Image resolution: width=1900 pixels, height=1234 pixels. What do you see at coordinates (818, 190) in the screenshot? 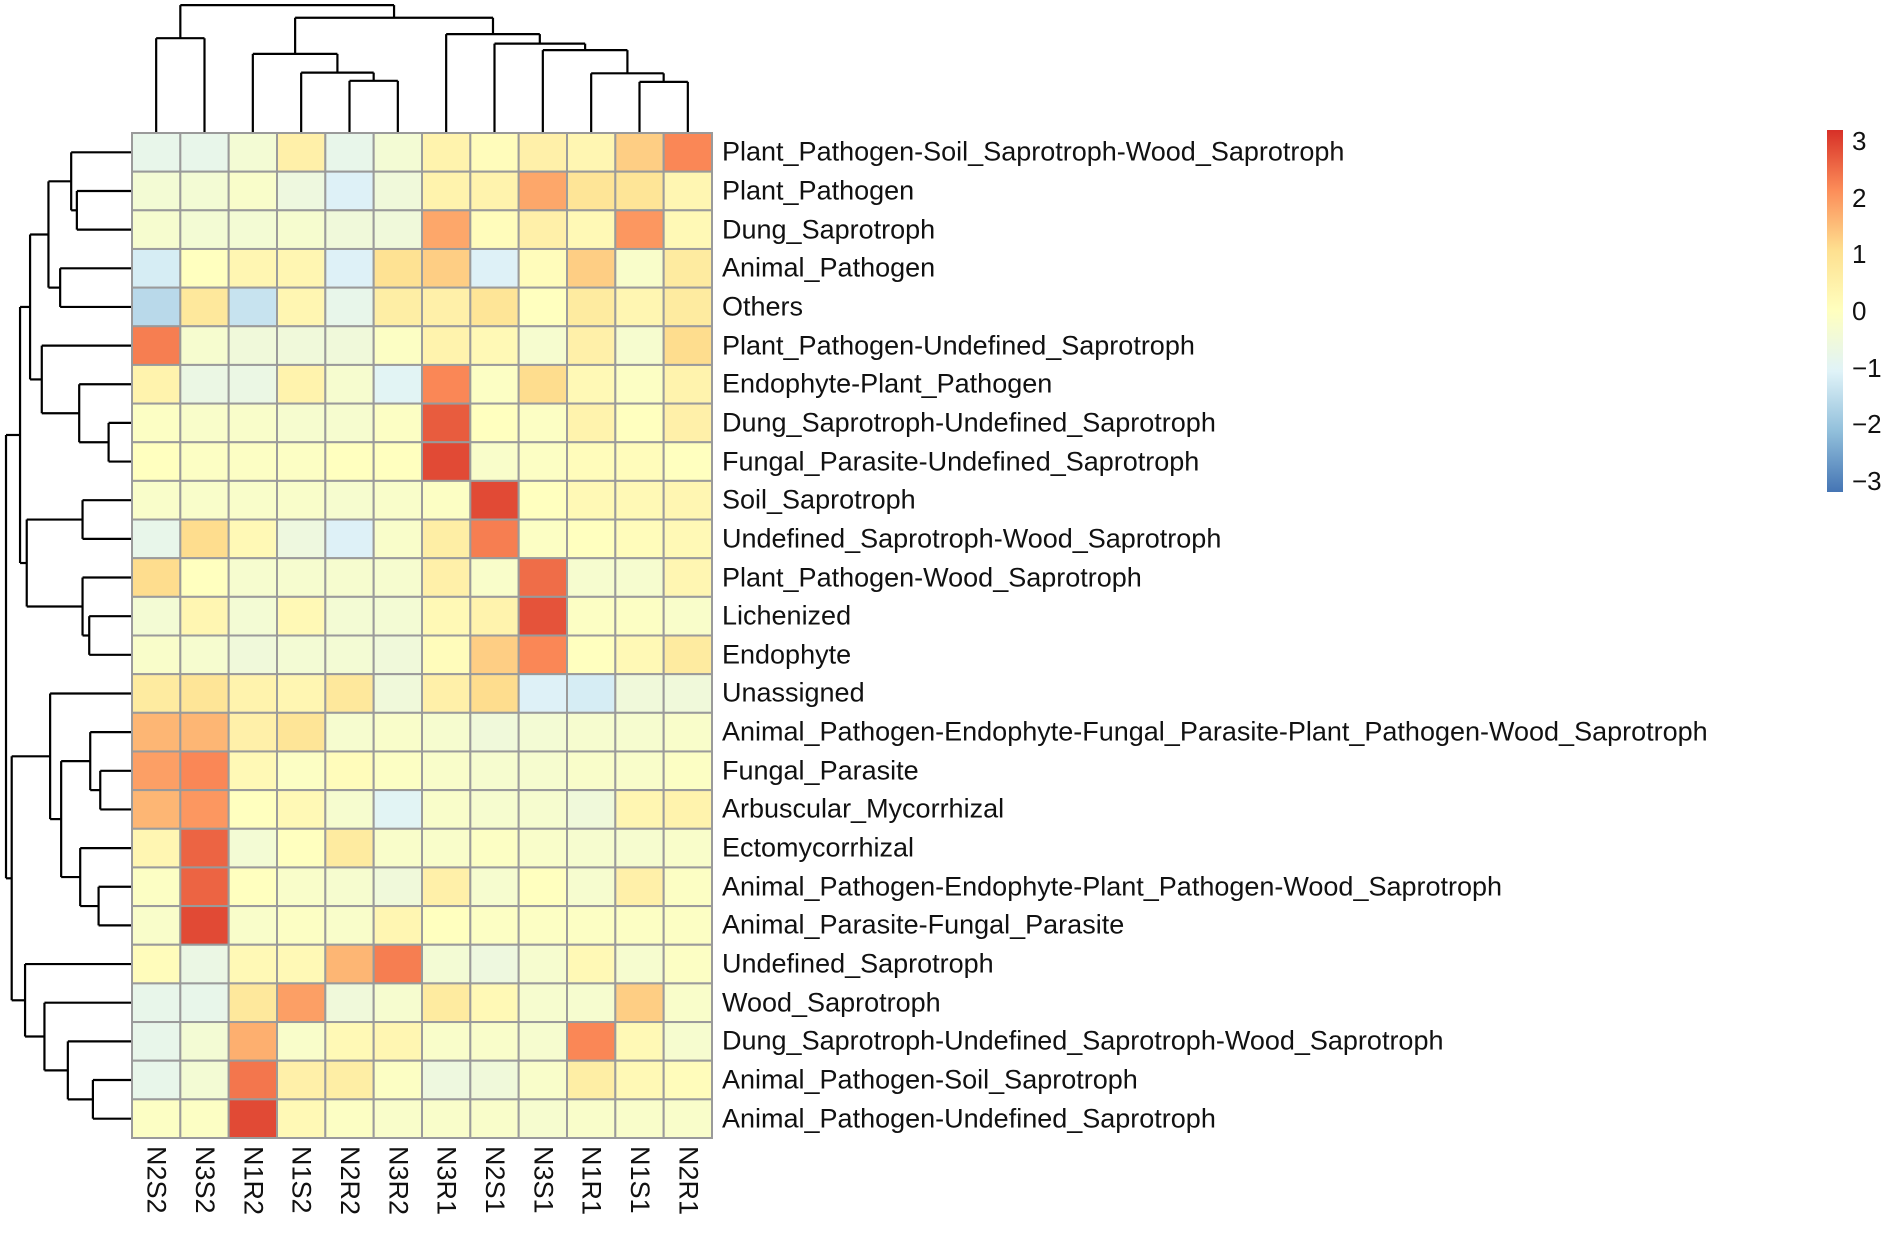
I see `row-label: Plant_Pathogen` at bounding box center [818, 190].